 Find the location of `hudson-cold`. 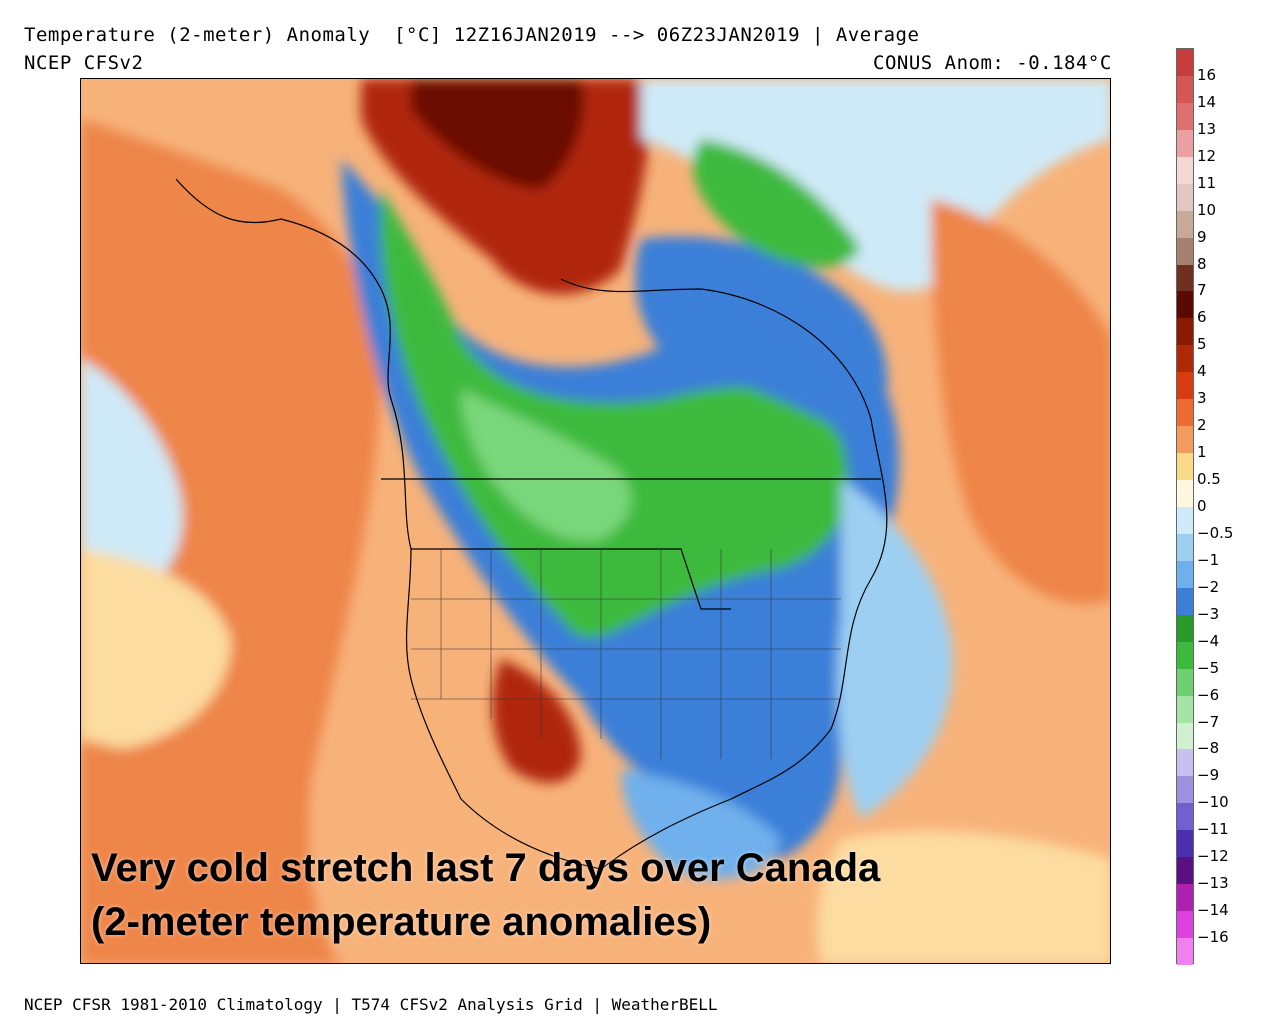

hudson-cold is located at coordinates (761, 337).